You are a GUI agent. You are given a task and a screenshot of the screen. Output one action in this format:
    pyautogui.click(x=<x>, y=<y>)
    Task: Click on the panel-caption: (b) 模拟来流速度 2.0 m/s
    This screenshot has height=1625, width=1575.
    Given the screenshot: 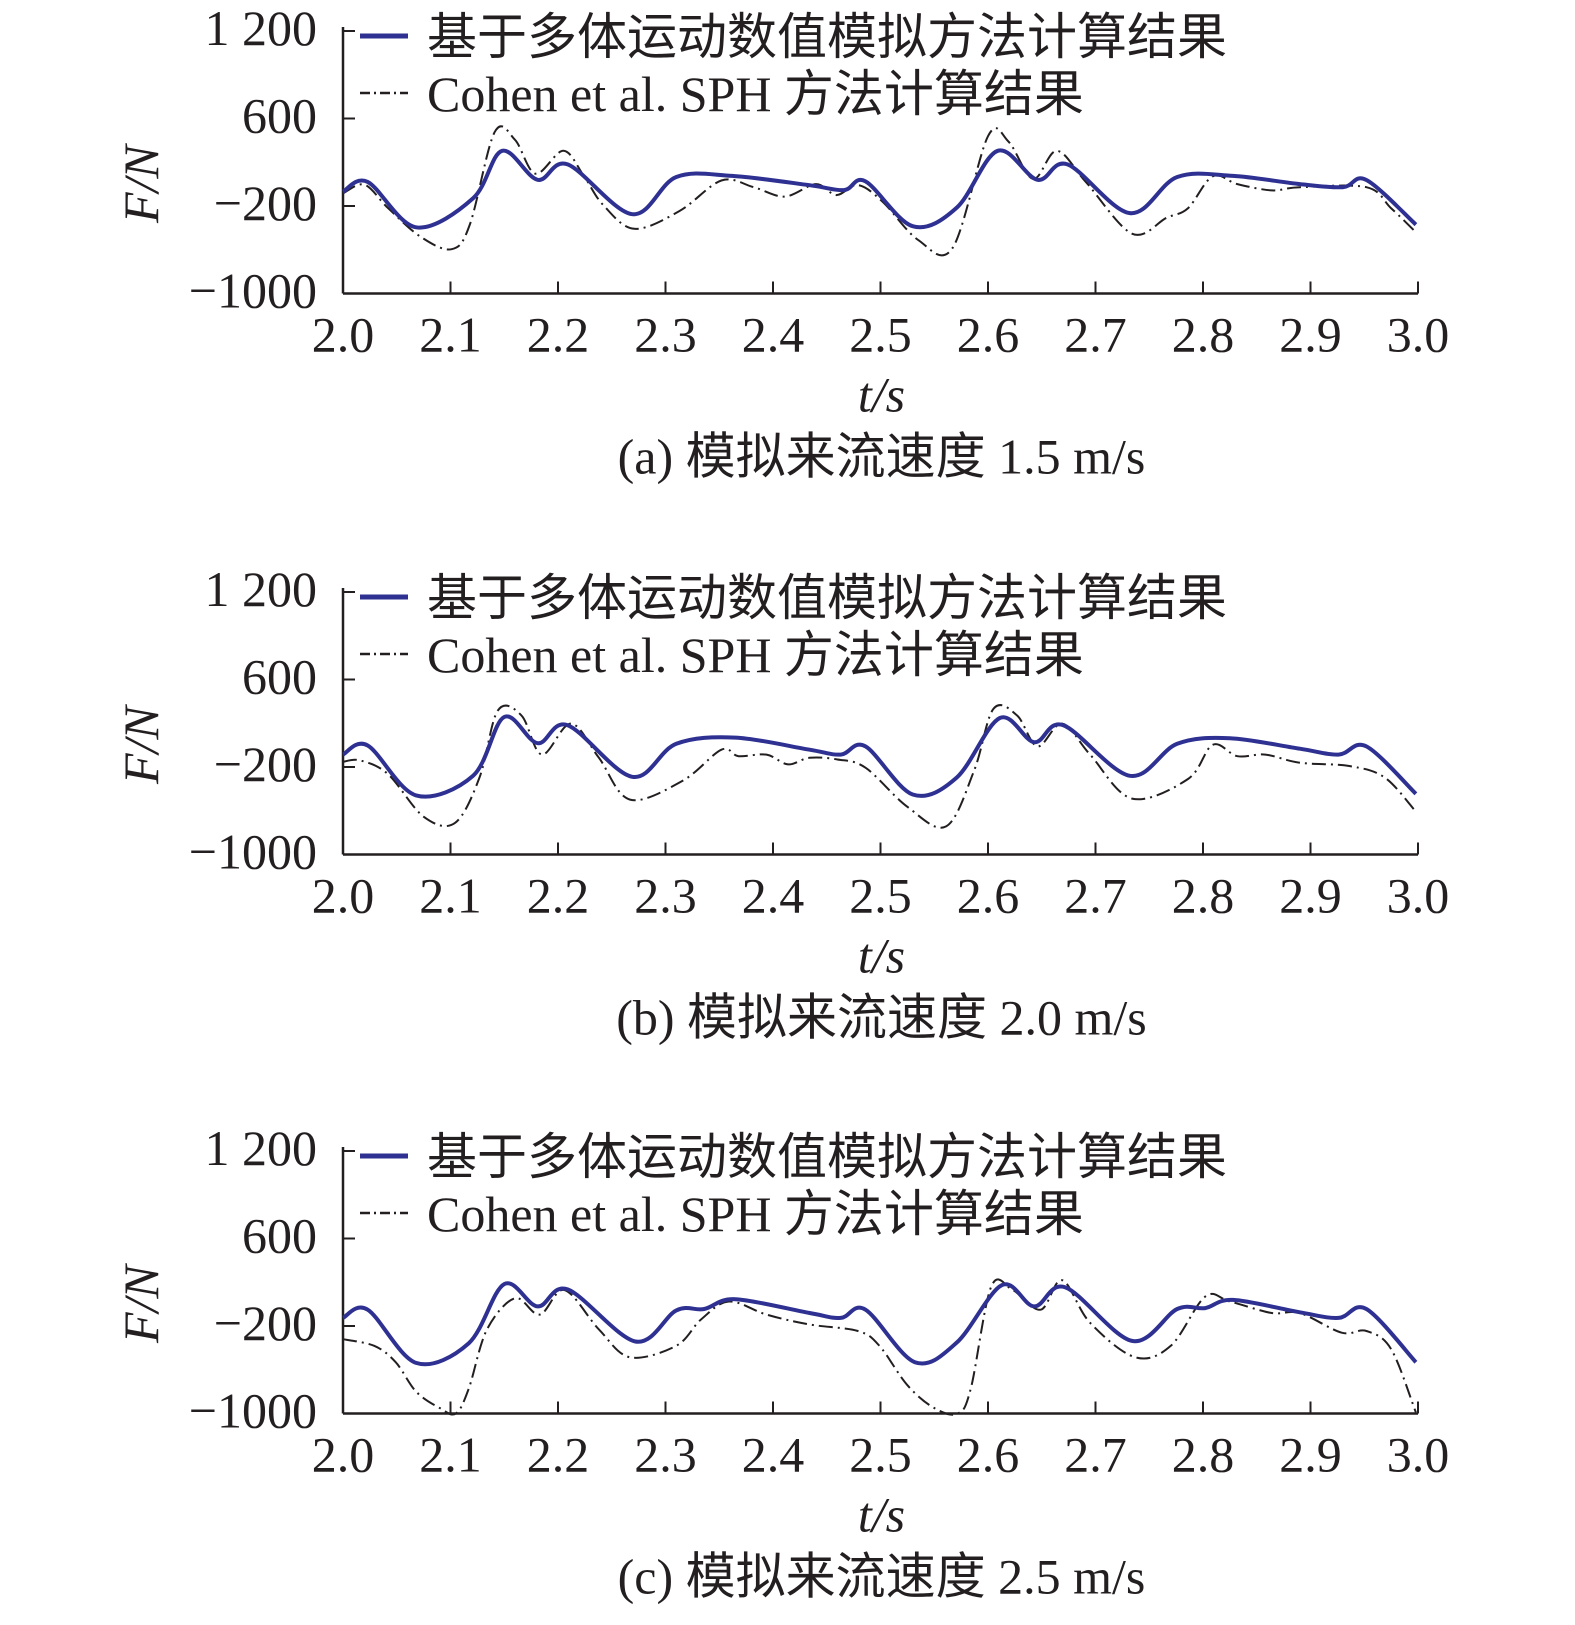 What is the action you would take?
    pyautogui.click(x=881, y=1018)
    